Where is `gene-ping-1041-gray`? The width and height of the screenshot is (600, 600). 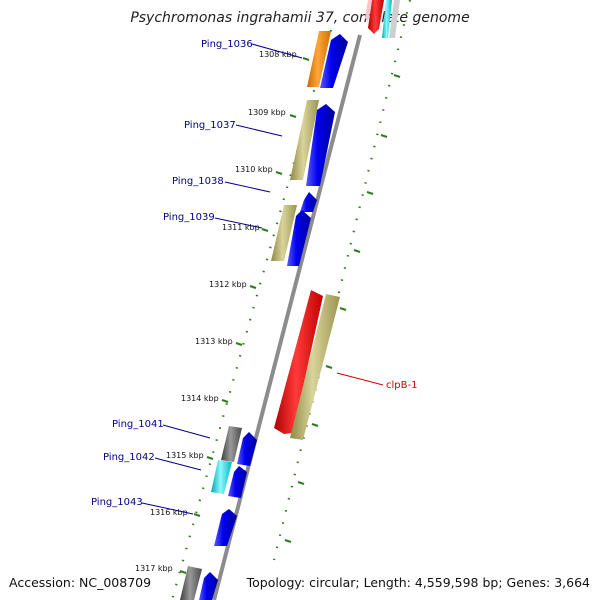 gene-ping-1041-gray is located at coordinates (231, 444).